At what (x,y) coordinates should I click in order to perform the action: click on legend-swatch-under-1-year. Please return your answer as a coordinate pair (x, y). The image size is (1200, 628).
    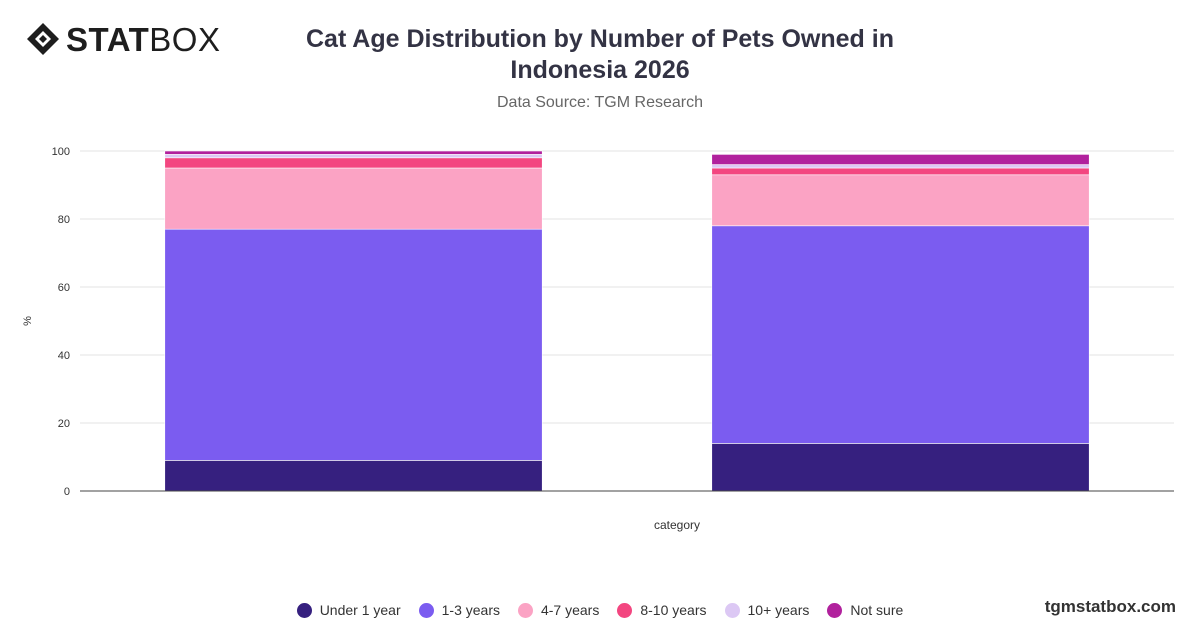
    Looking at the image, I should click on (304, 610).